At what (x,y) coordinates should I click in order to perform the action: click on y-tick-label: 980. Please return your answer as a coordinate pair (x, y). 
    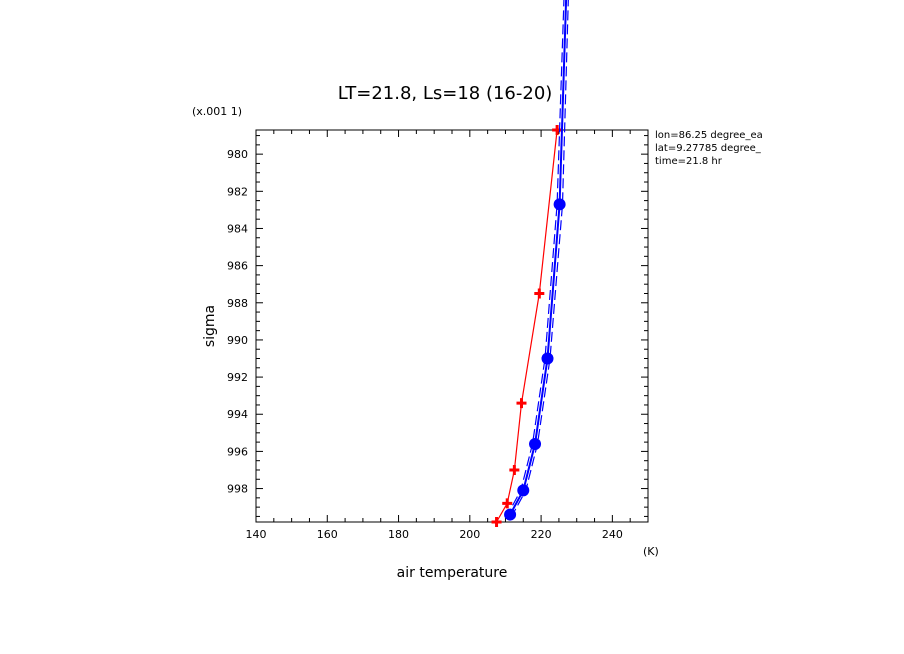
    Looking at the image, I should click on (237, 154).